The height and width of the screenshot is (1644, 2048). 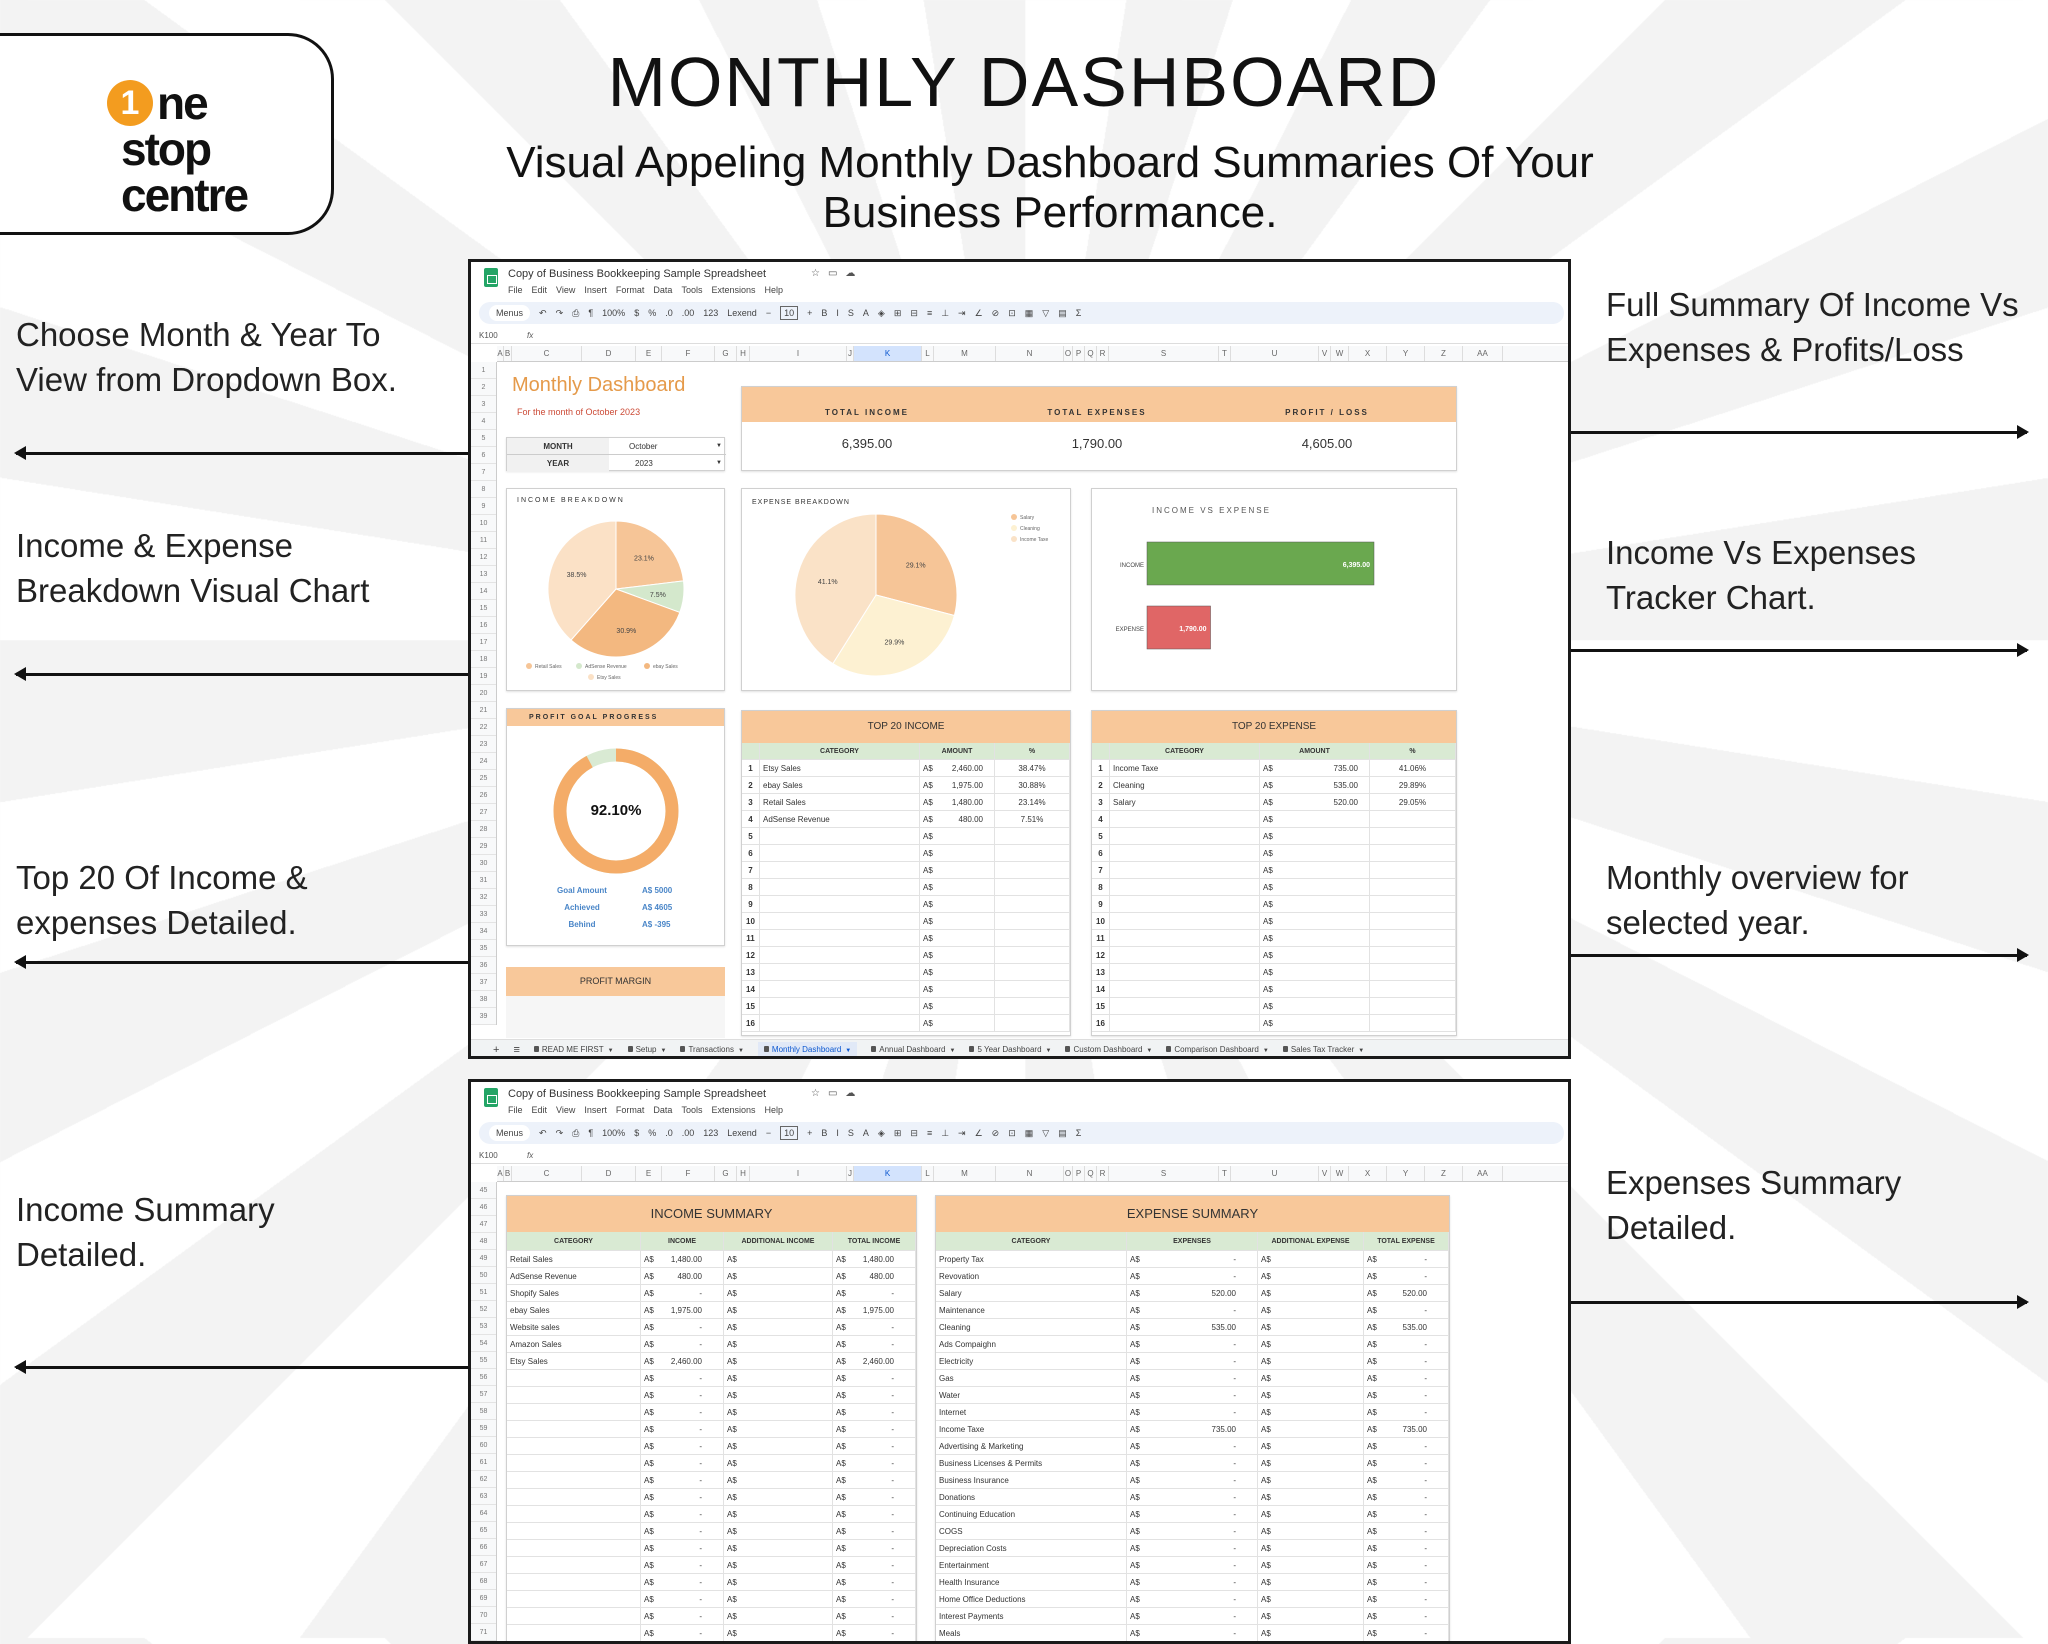 I want to click on star-icon: ☆, so click(x=815, y=1093).